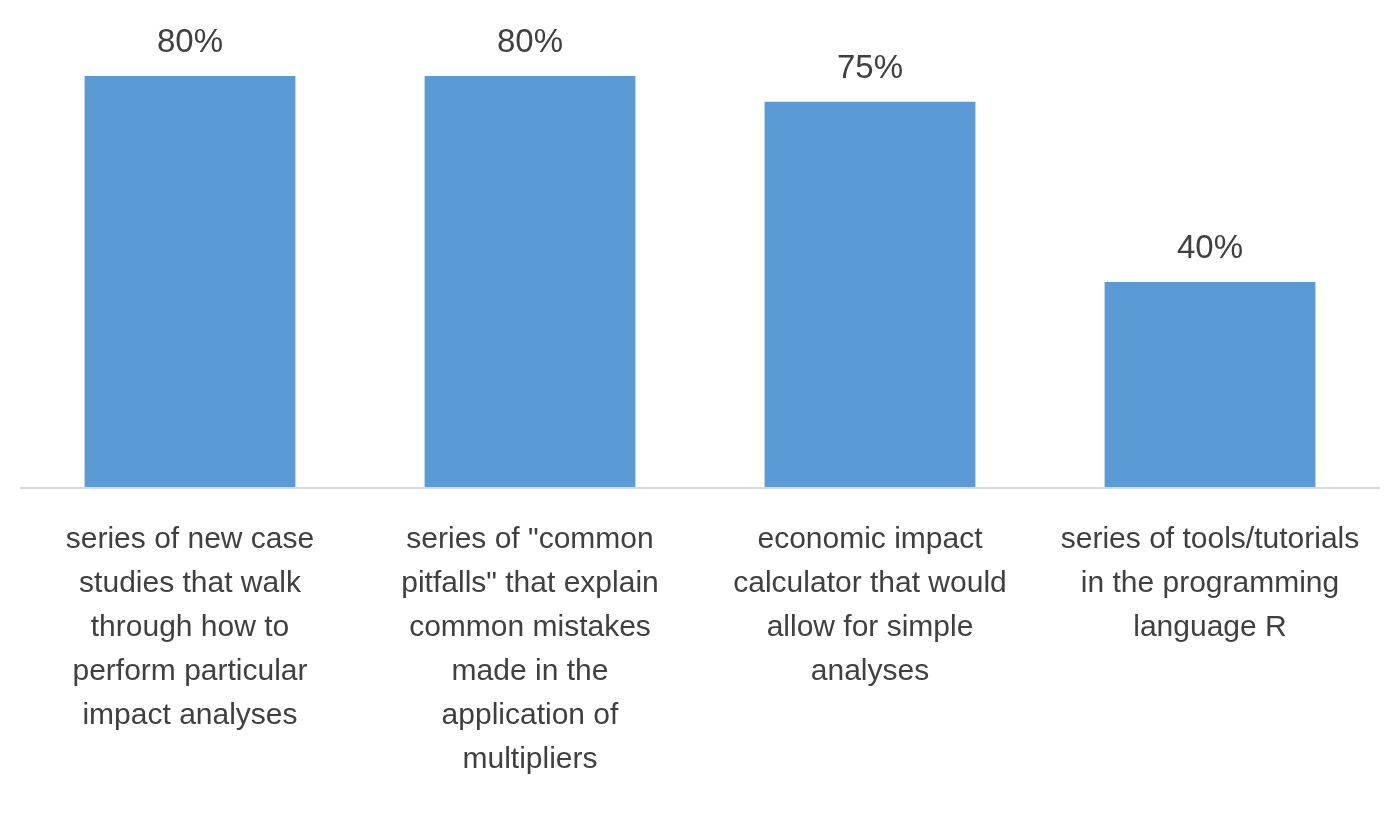 The image size is (1393, 825). Describe the element at coordinates (1210, 246) in the screenshot. I see `data-label: 40%` at that location.